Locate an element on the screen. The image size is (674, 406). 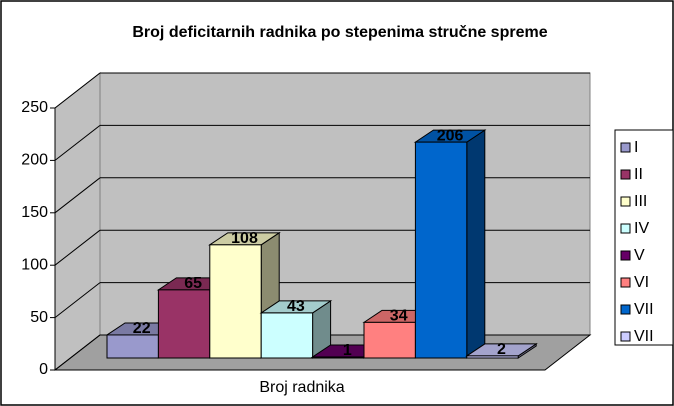
y-tick-label: 100 is located at coordinates (34, 264).